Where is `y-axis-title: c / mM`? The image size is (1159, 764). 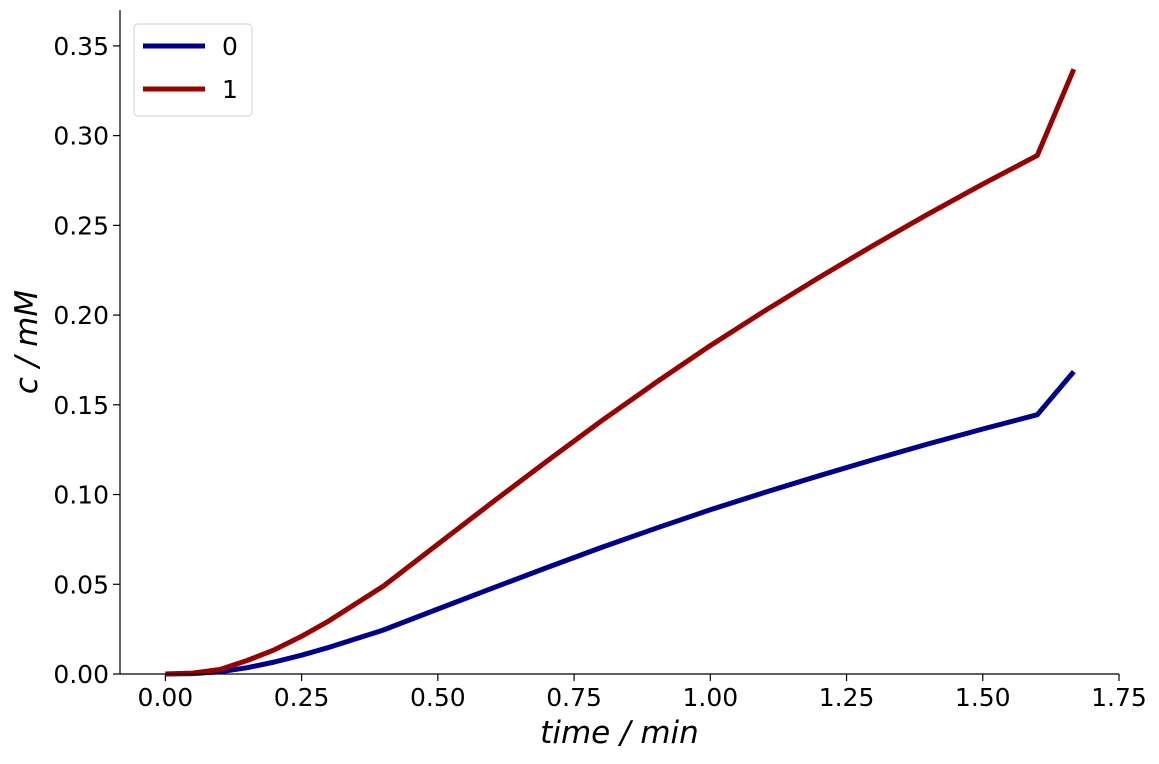
y-axis-title: c / mM is located at coordinates (27, 342).